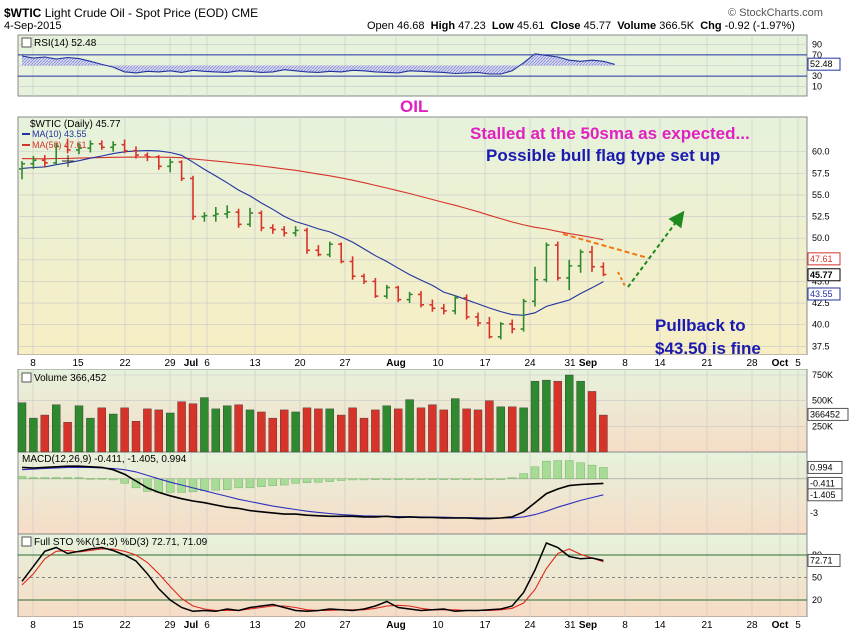  What do you see at coordinates (23, 13) in the screenshot?
I see `symbol: $WTIC` at bounding box center [23, 13].